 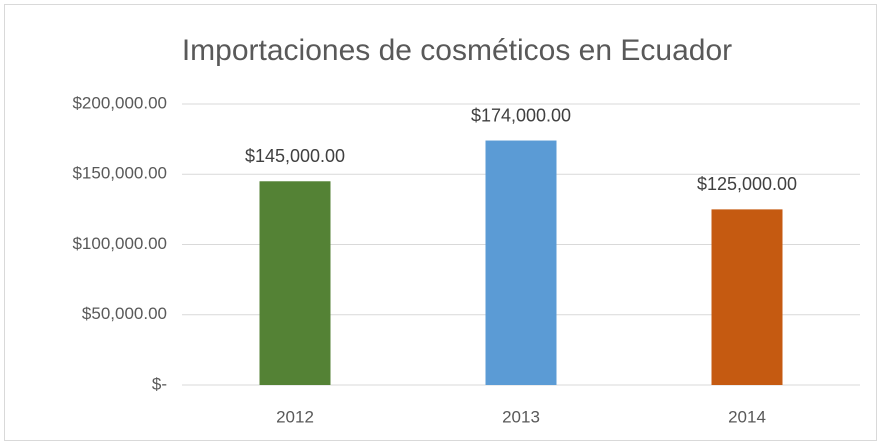 What do you see at coordinates (747, 416) in the screenshot?
I see `x-tick-label: 2014` at bounding box center [747, 416].